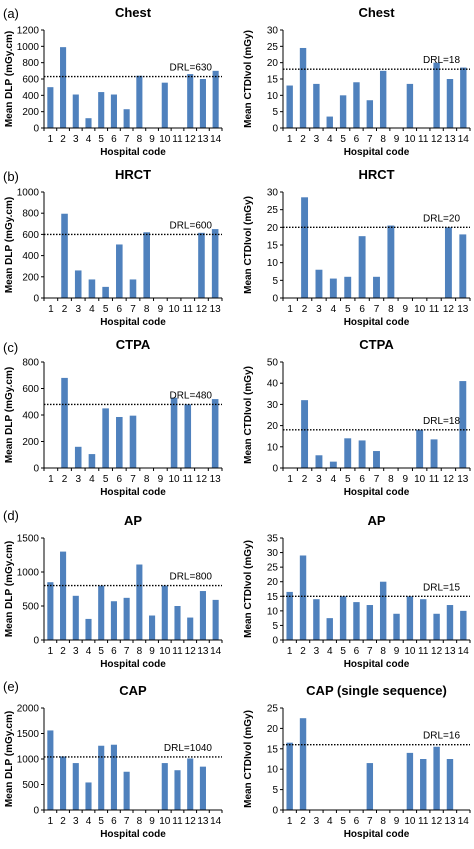  Describe the element at coordinates (11, 515) in the screenshot. I see `panel-label: (d)` at that location.